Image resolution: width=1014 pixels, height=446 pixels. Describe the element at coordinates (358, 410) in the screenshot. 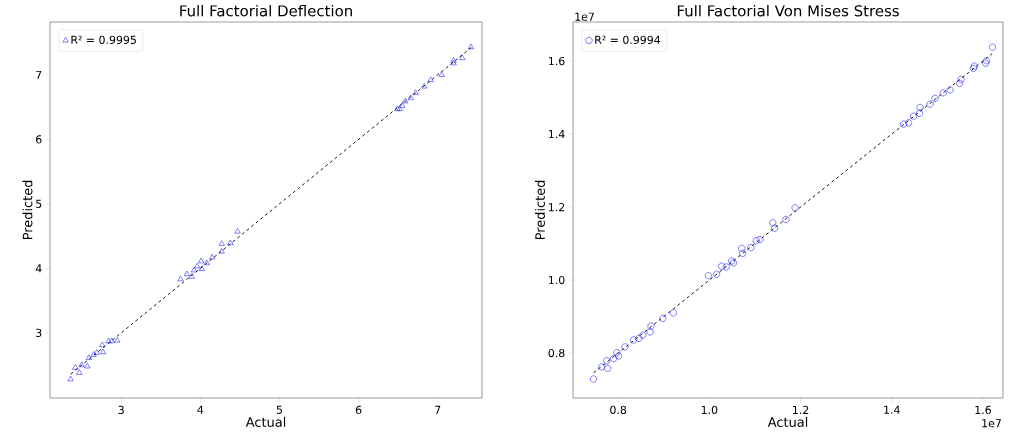

I see `x-tick-label: 6` at that location.